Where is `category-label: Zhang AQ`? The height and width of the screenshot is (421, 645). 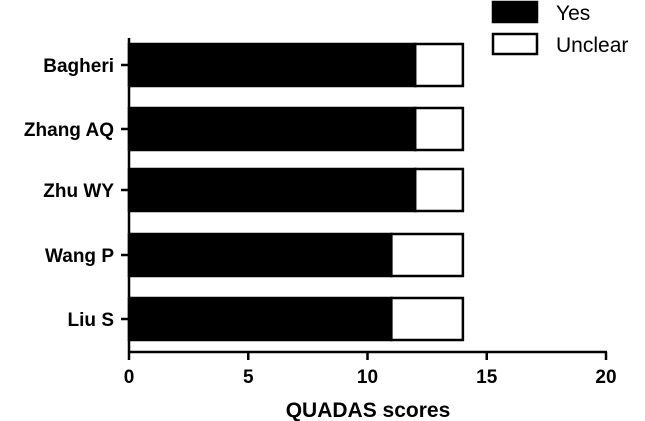
category-label: Zhang AQ is located at coordinates (69, 130).